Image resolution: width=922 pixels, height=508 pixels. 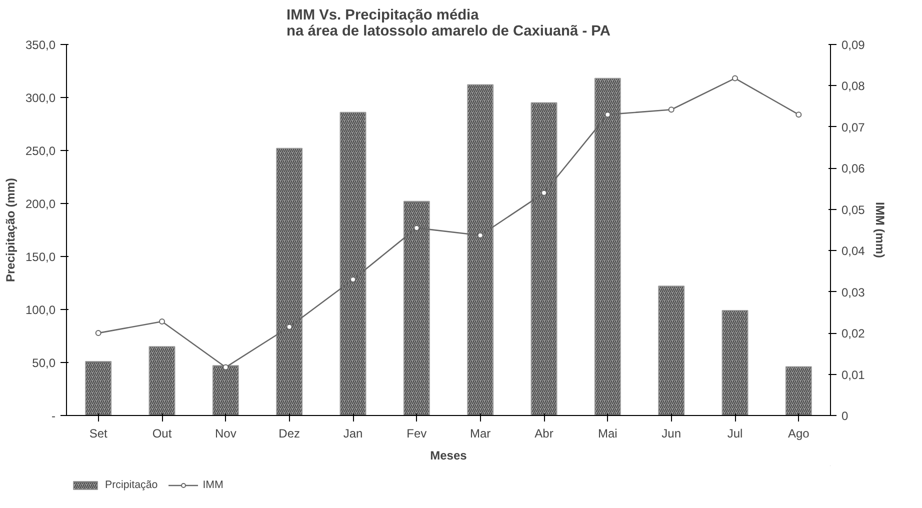 What do you see at coordinates (735, 433) in the screenshot?
I see `x-tick-label: Jul` at bounding box center [735, 433].